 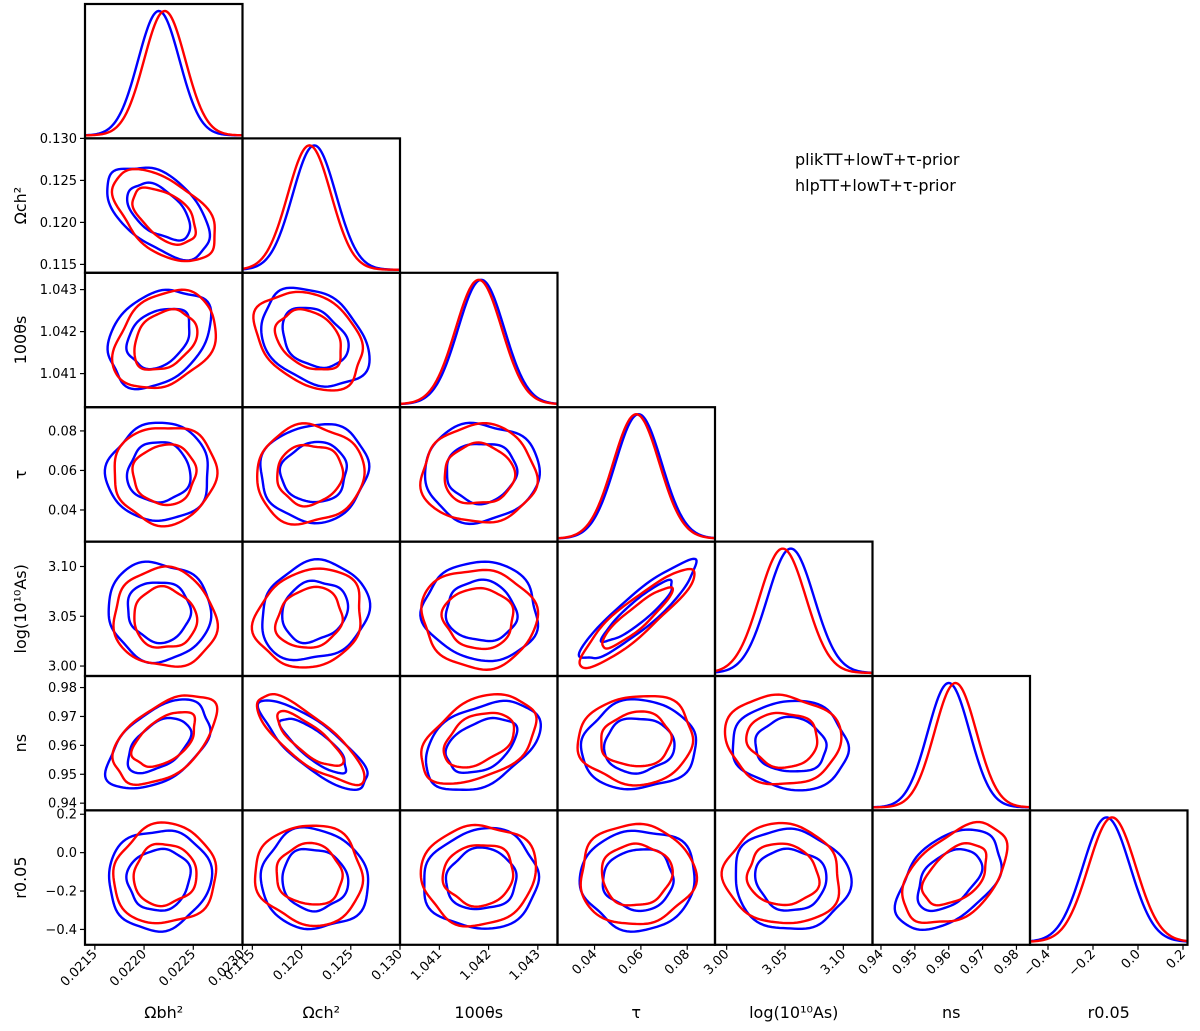 I want to click on y-axis-label-theta: 100θs, so click(x=20, y=340).